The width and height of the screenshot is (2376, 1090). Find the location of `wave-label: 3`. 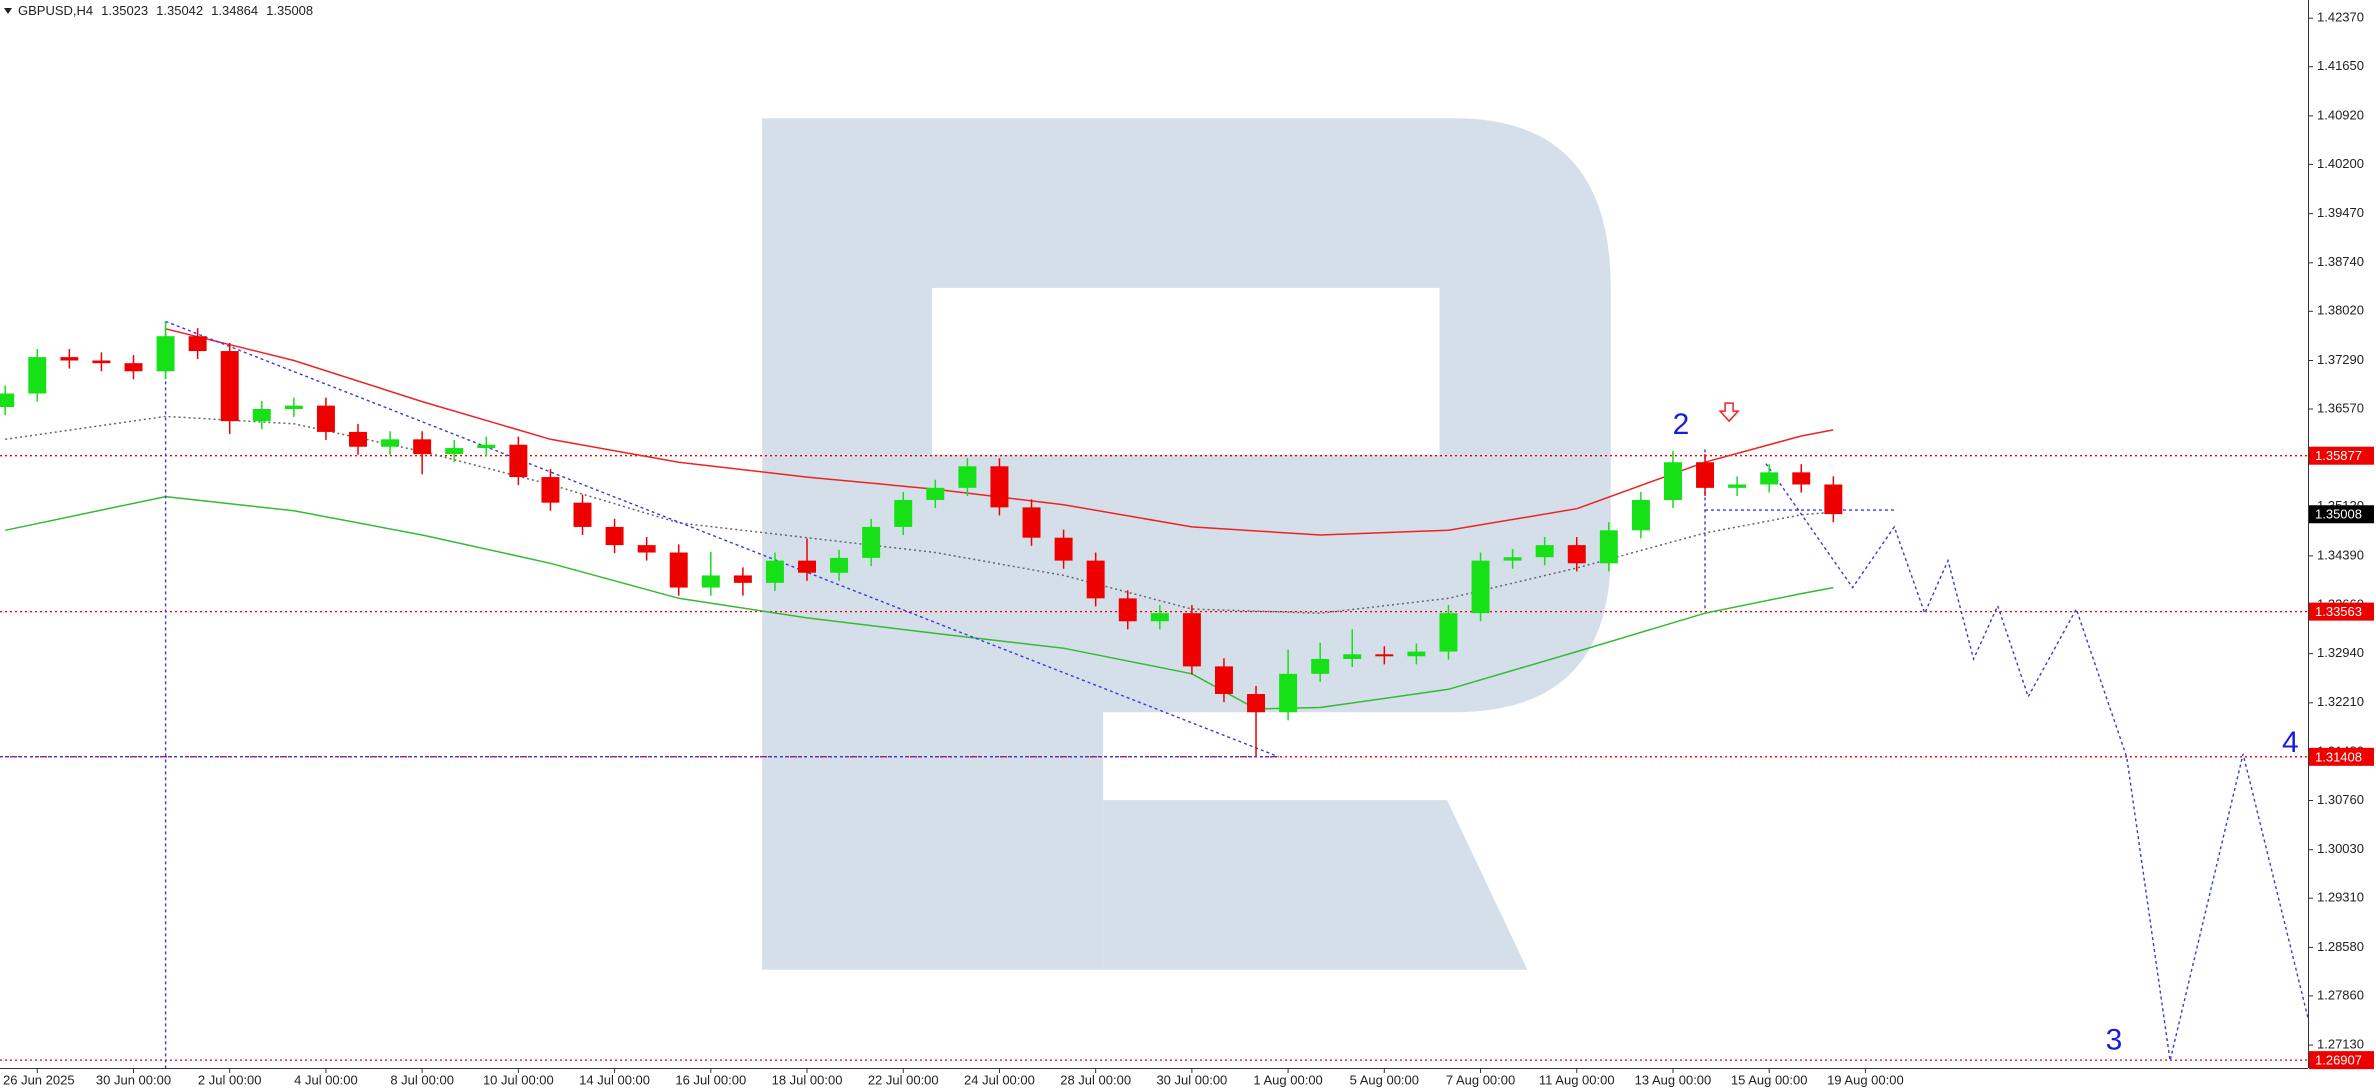

wave-label: 3 is located at coordinates (2114, 1040).